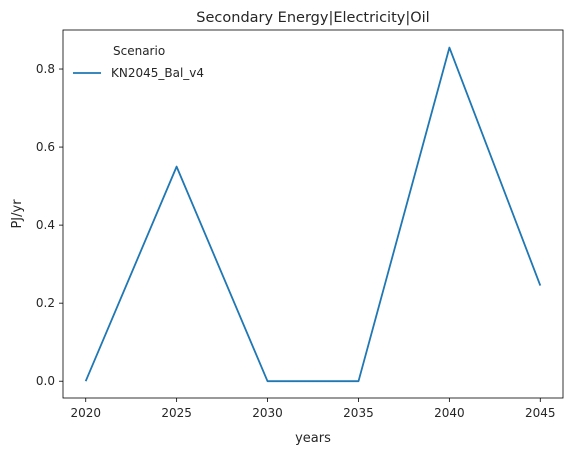 This screenshot has height=456, width=565. What do you see at coordinates (45, 69) in the screenshot?
I see `y-tick-label: 0.8` at bounding box center [45, 69].